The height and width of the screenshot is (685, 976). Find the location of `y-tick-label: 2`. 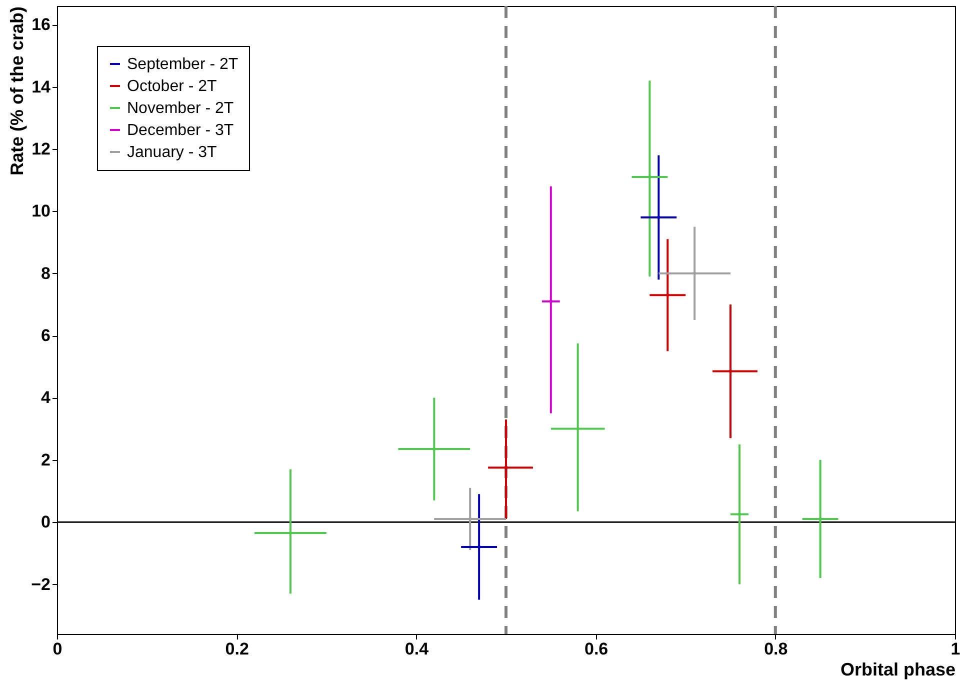

y-tick-label: 2 is located at coordinates (45, 460).